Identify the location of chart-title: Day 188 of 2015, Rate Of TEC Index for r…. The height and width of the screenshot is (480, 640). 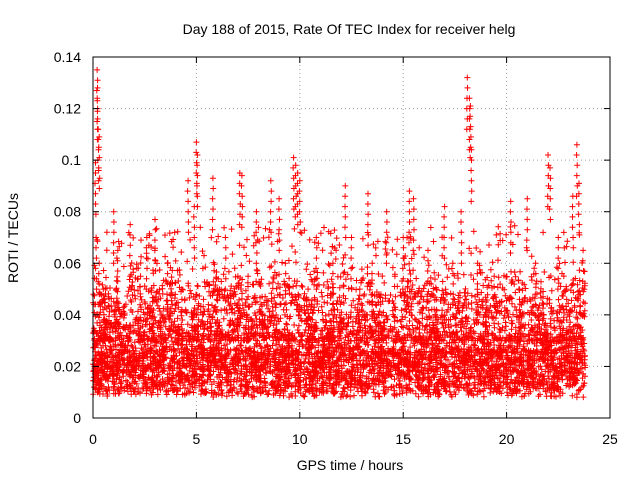
(349, 29).